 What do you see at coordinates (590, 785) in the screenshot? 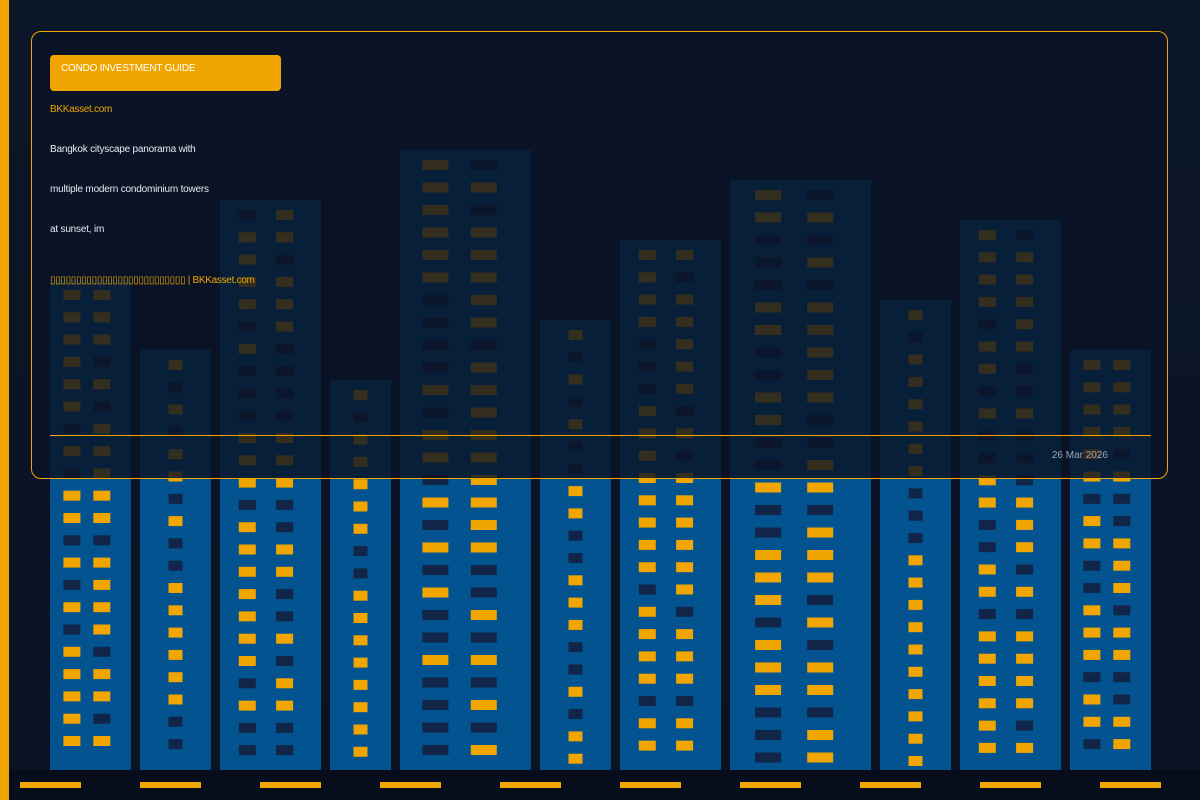
I see `road-markings` at bounding box center [590, 785].